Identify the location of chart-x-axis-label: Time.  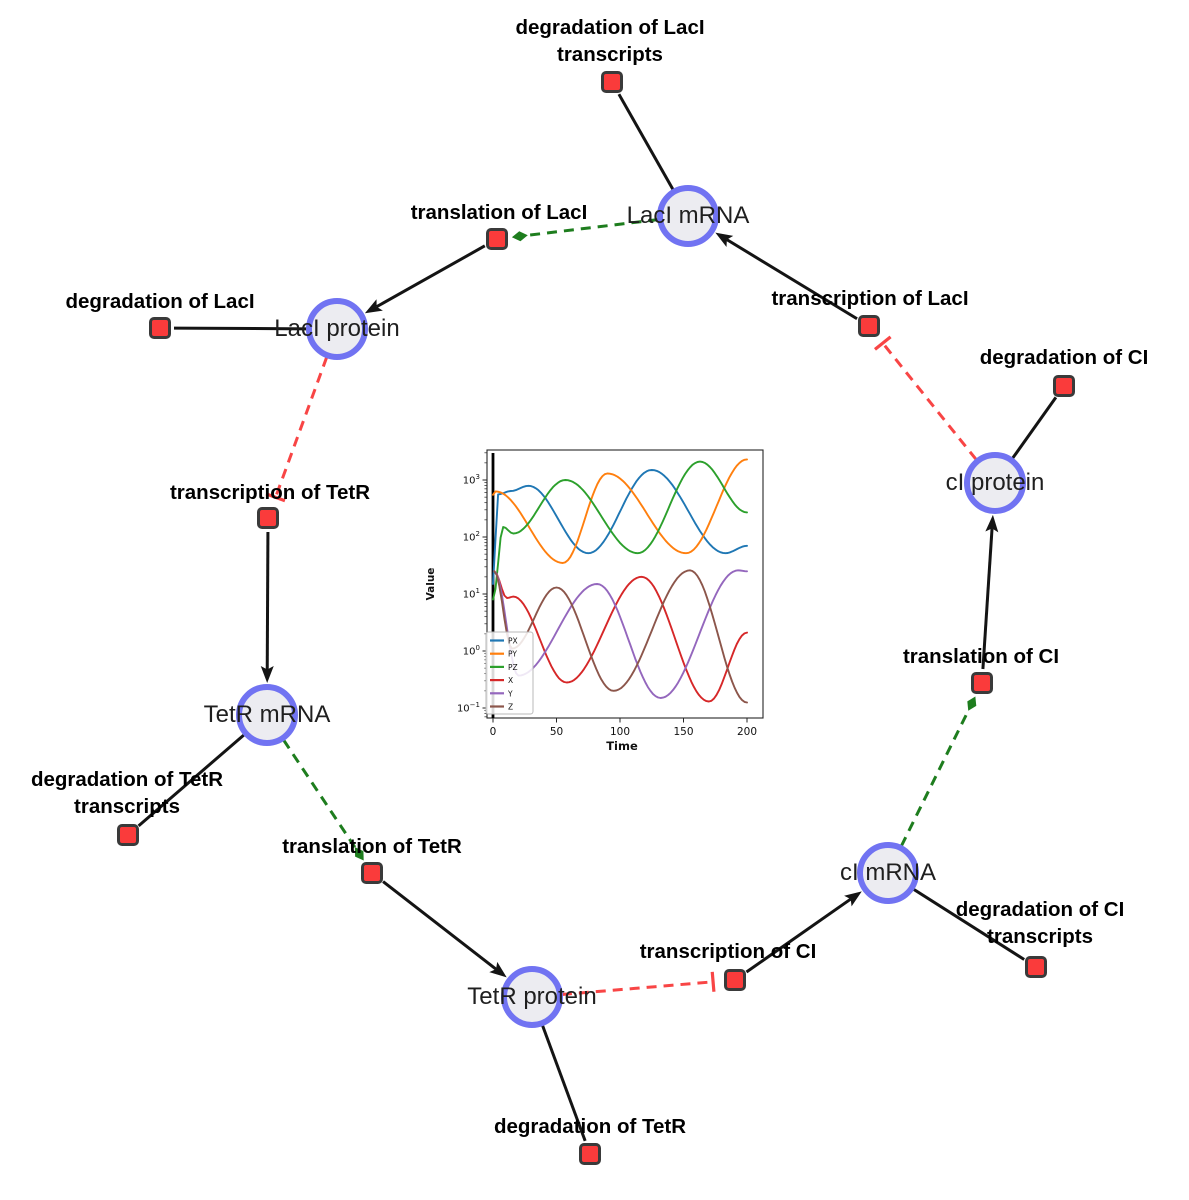
(622, 746).